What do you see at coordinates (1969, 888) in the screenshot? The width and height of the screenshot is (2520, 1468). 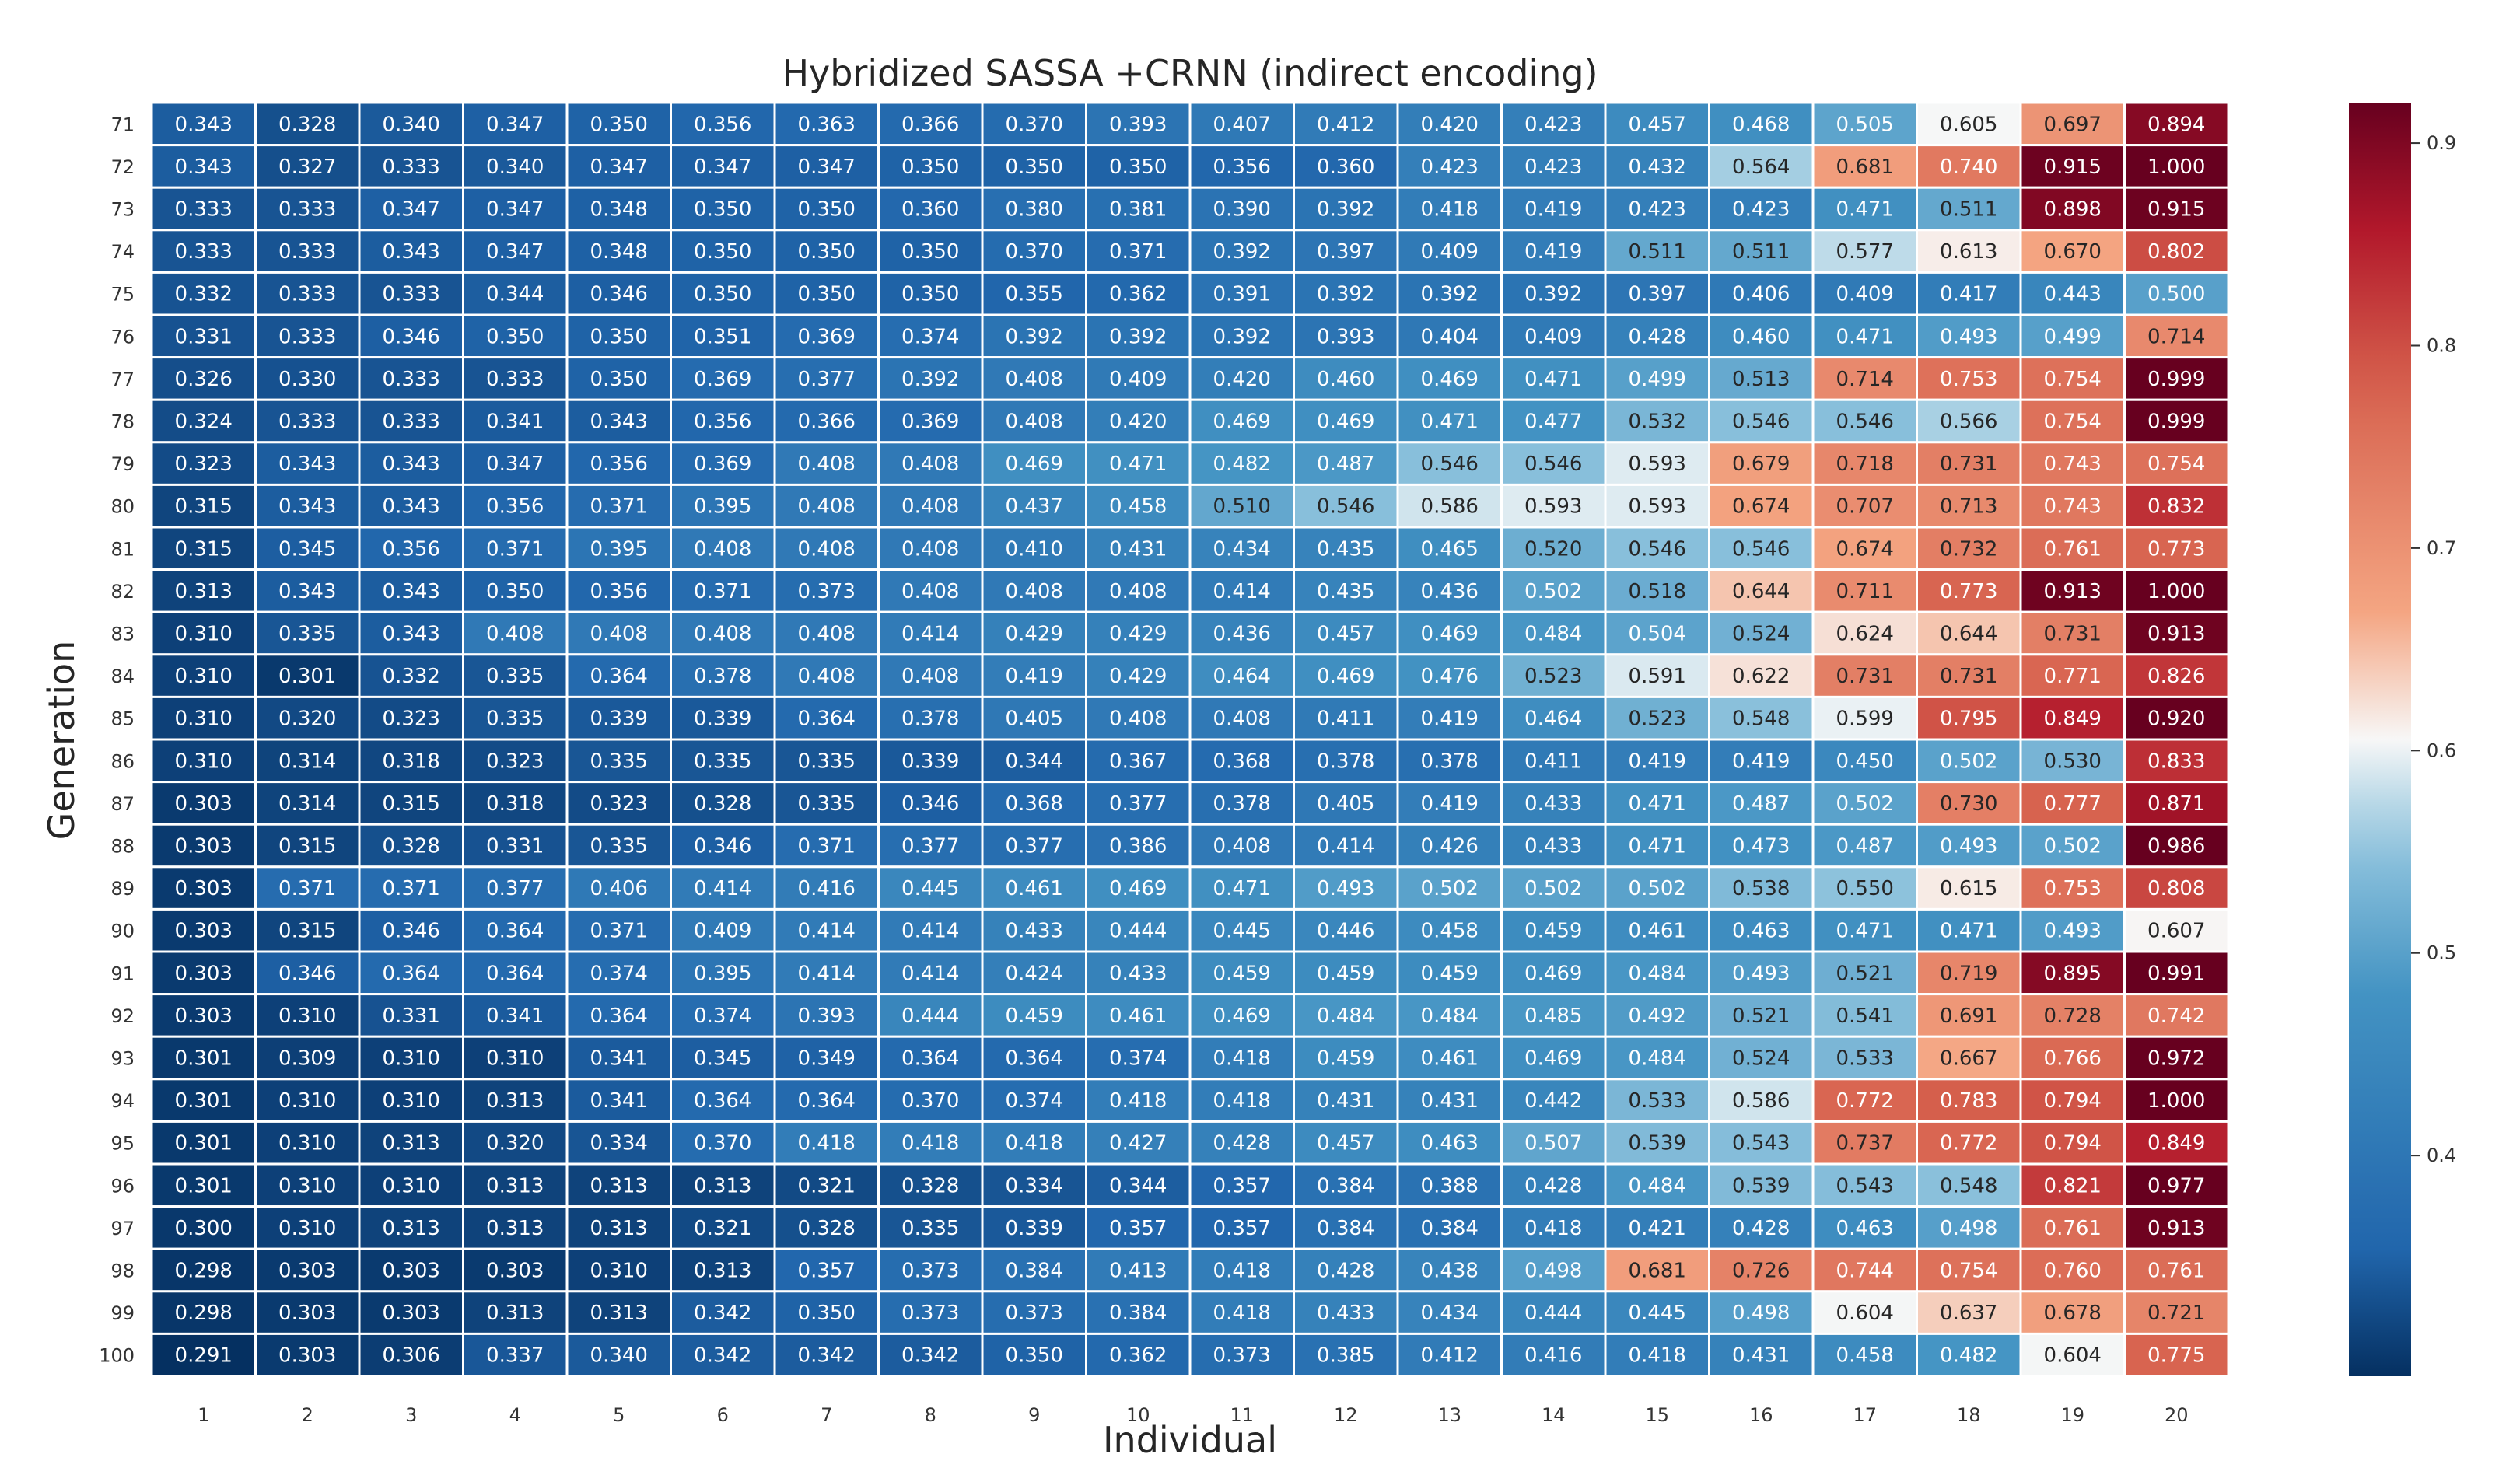 I see `cell-value-label: 0.615` at bounding box center [1969, 888].